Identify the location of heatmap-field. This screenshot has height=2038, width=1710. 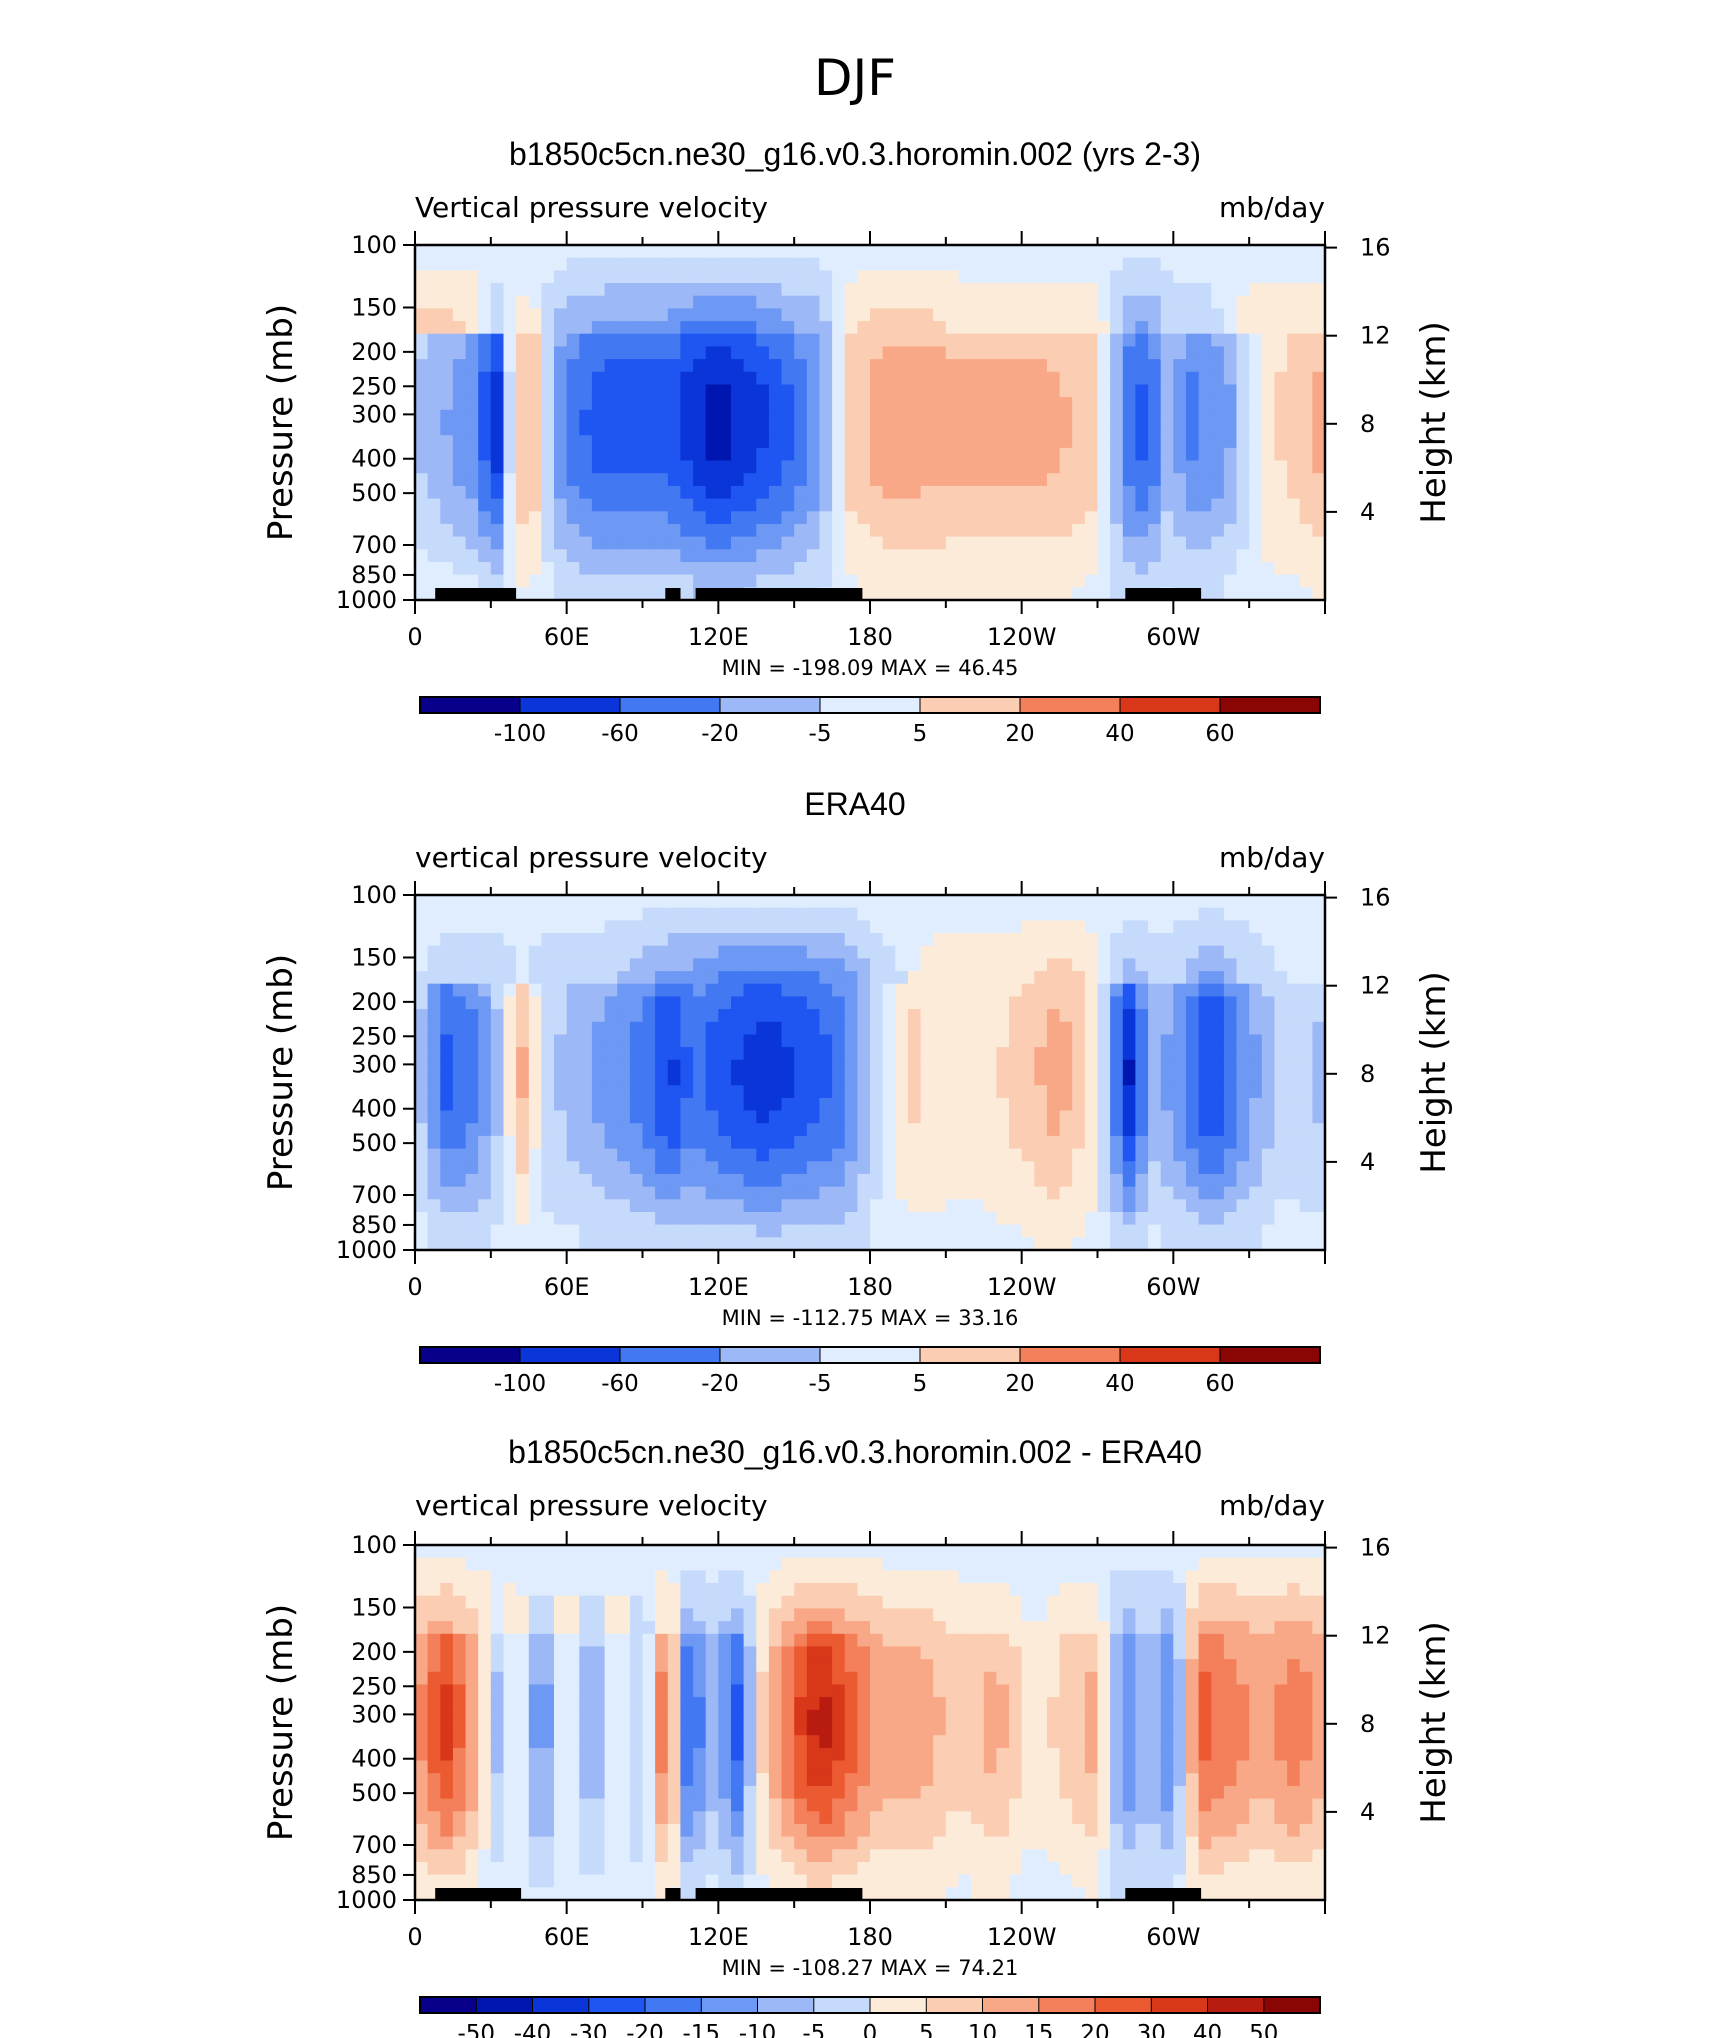
(870, 423).